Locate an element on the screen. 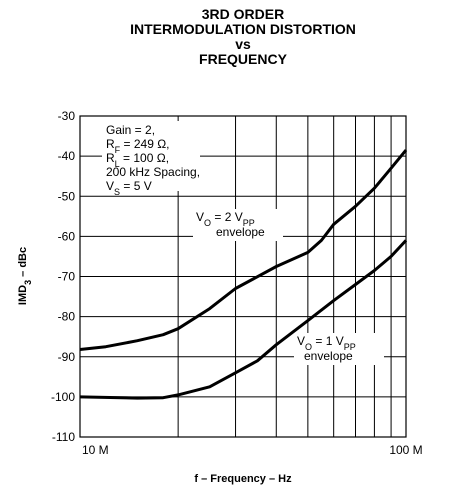 The width and height of the screenshot is (450, 489). annotation: Gain = 2, is located at coordinates (130, 130).